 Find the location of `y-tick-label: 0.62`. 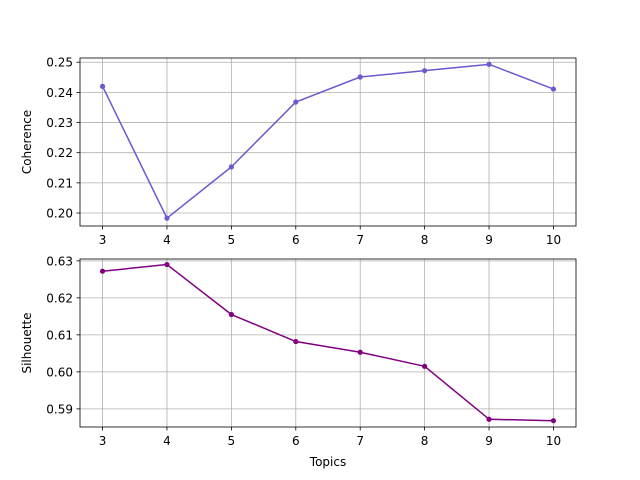

y-tick-label: 0.62 is located at coordinates (59, 298).